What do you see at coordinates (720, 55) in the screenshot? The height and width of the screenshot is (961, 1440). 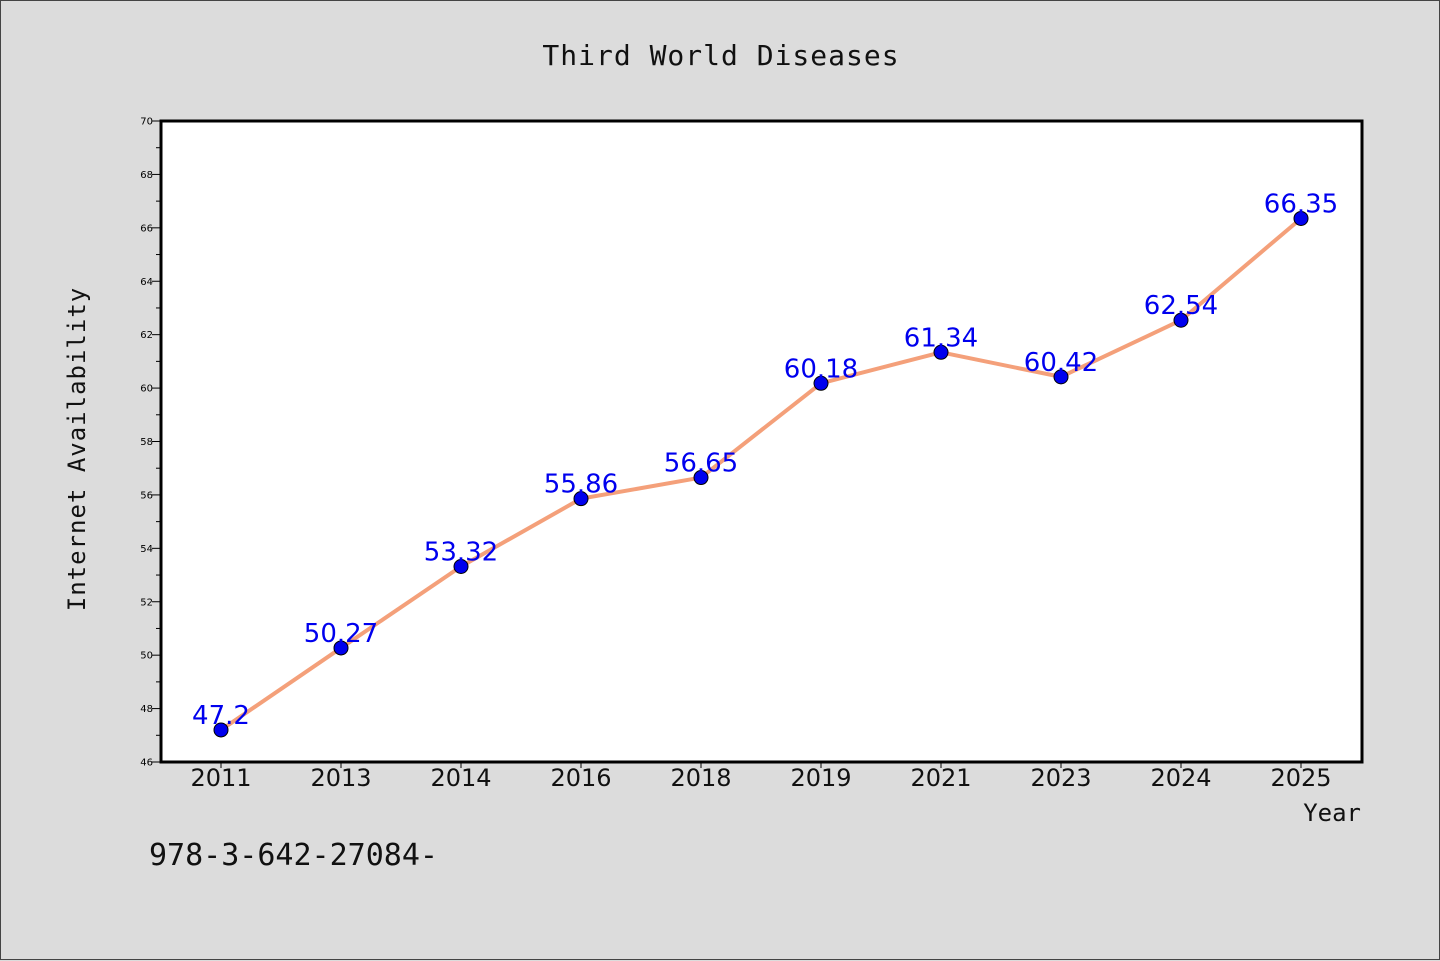 I see `chart-title: Third World Diseases` at bounding box center [720, 55].